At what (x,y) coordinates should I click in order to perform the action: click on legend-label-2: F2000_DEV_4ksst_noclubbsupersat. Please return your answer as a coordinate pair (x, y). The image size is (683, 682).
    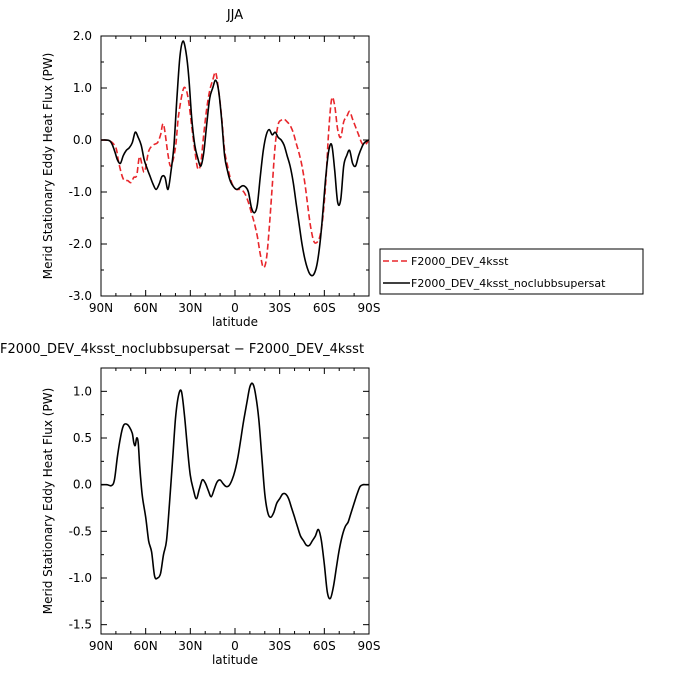
    Looking at the image, I should click on (508, 283).